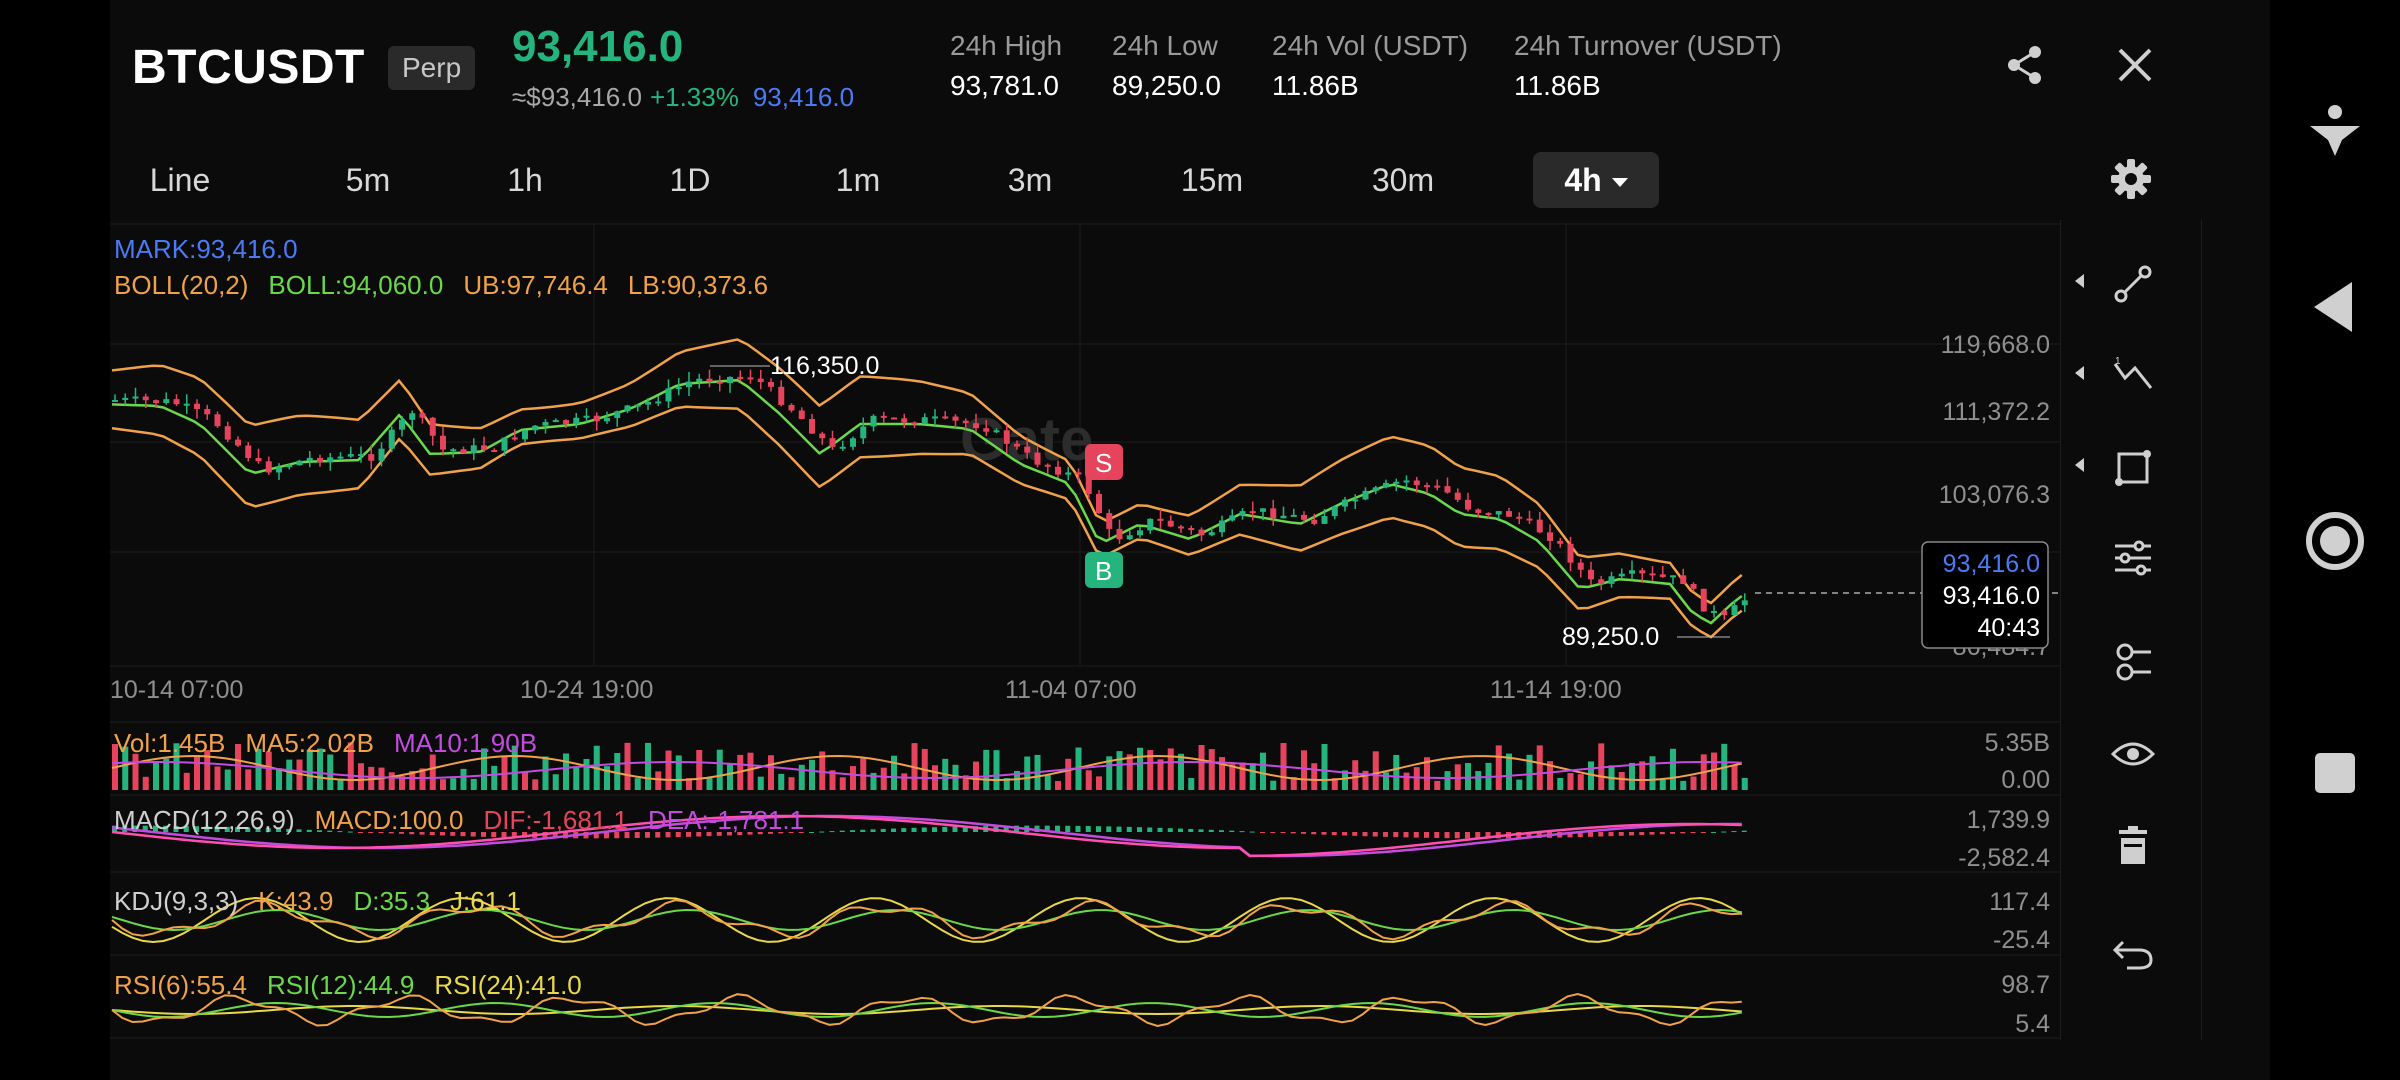 This screenshot has height=1080, width=2400. Describe the element at coordinates (690, 180) in the screenshot. I see `interval-1d: 1D` at that location.